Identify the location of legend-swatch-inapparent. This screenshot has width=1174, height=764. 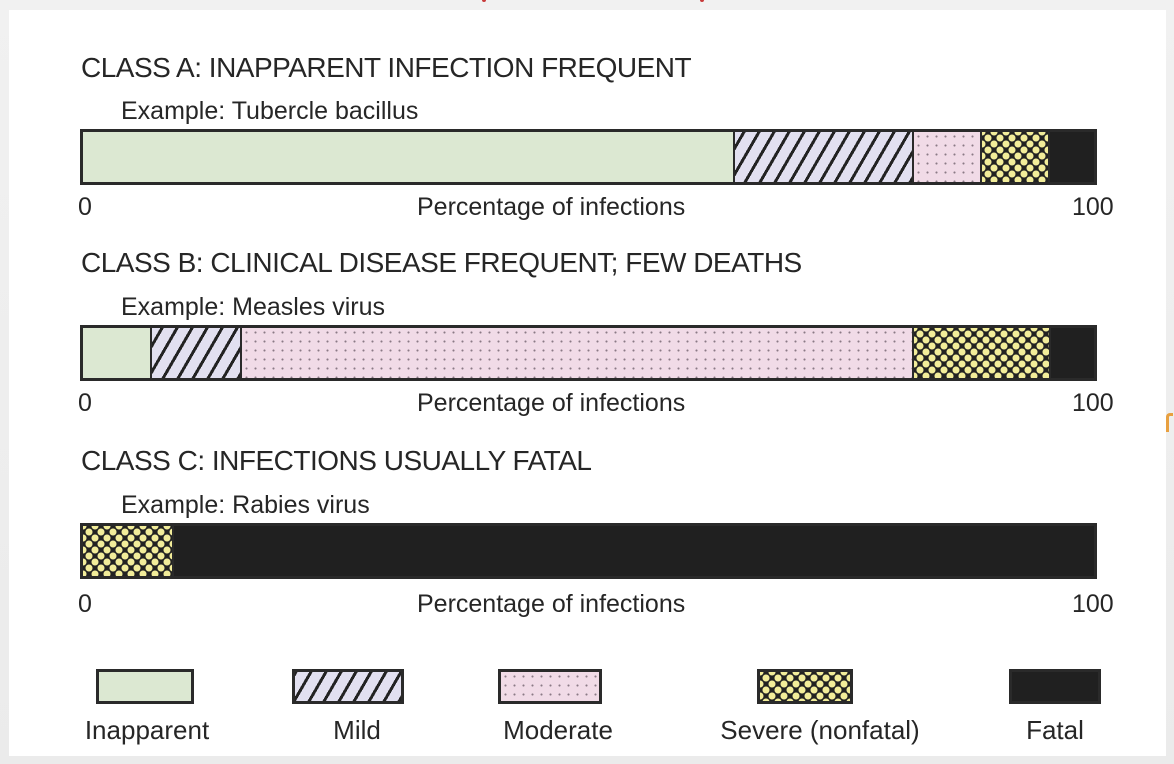
(145, 686).